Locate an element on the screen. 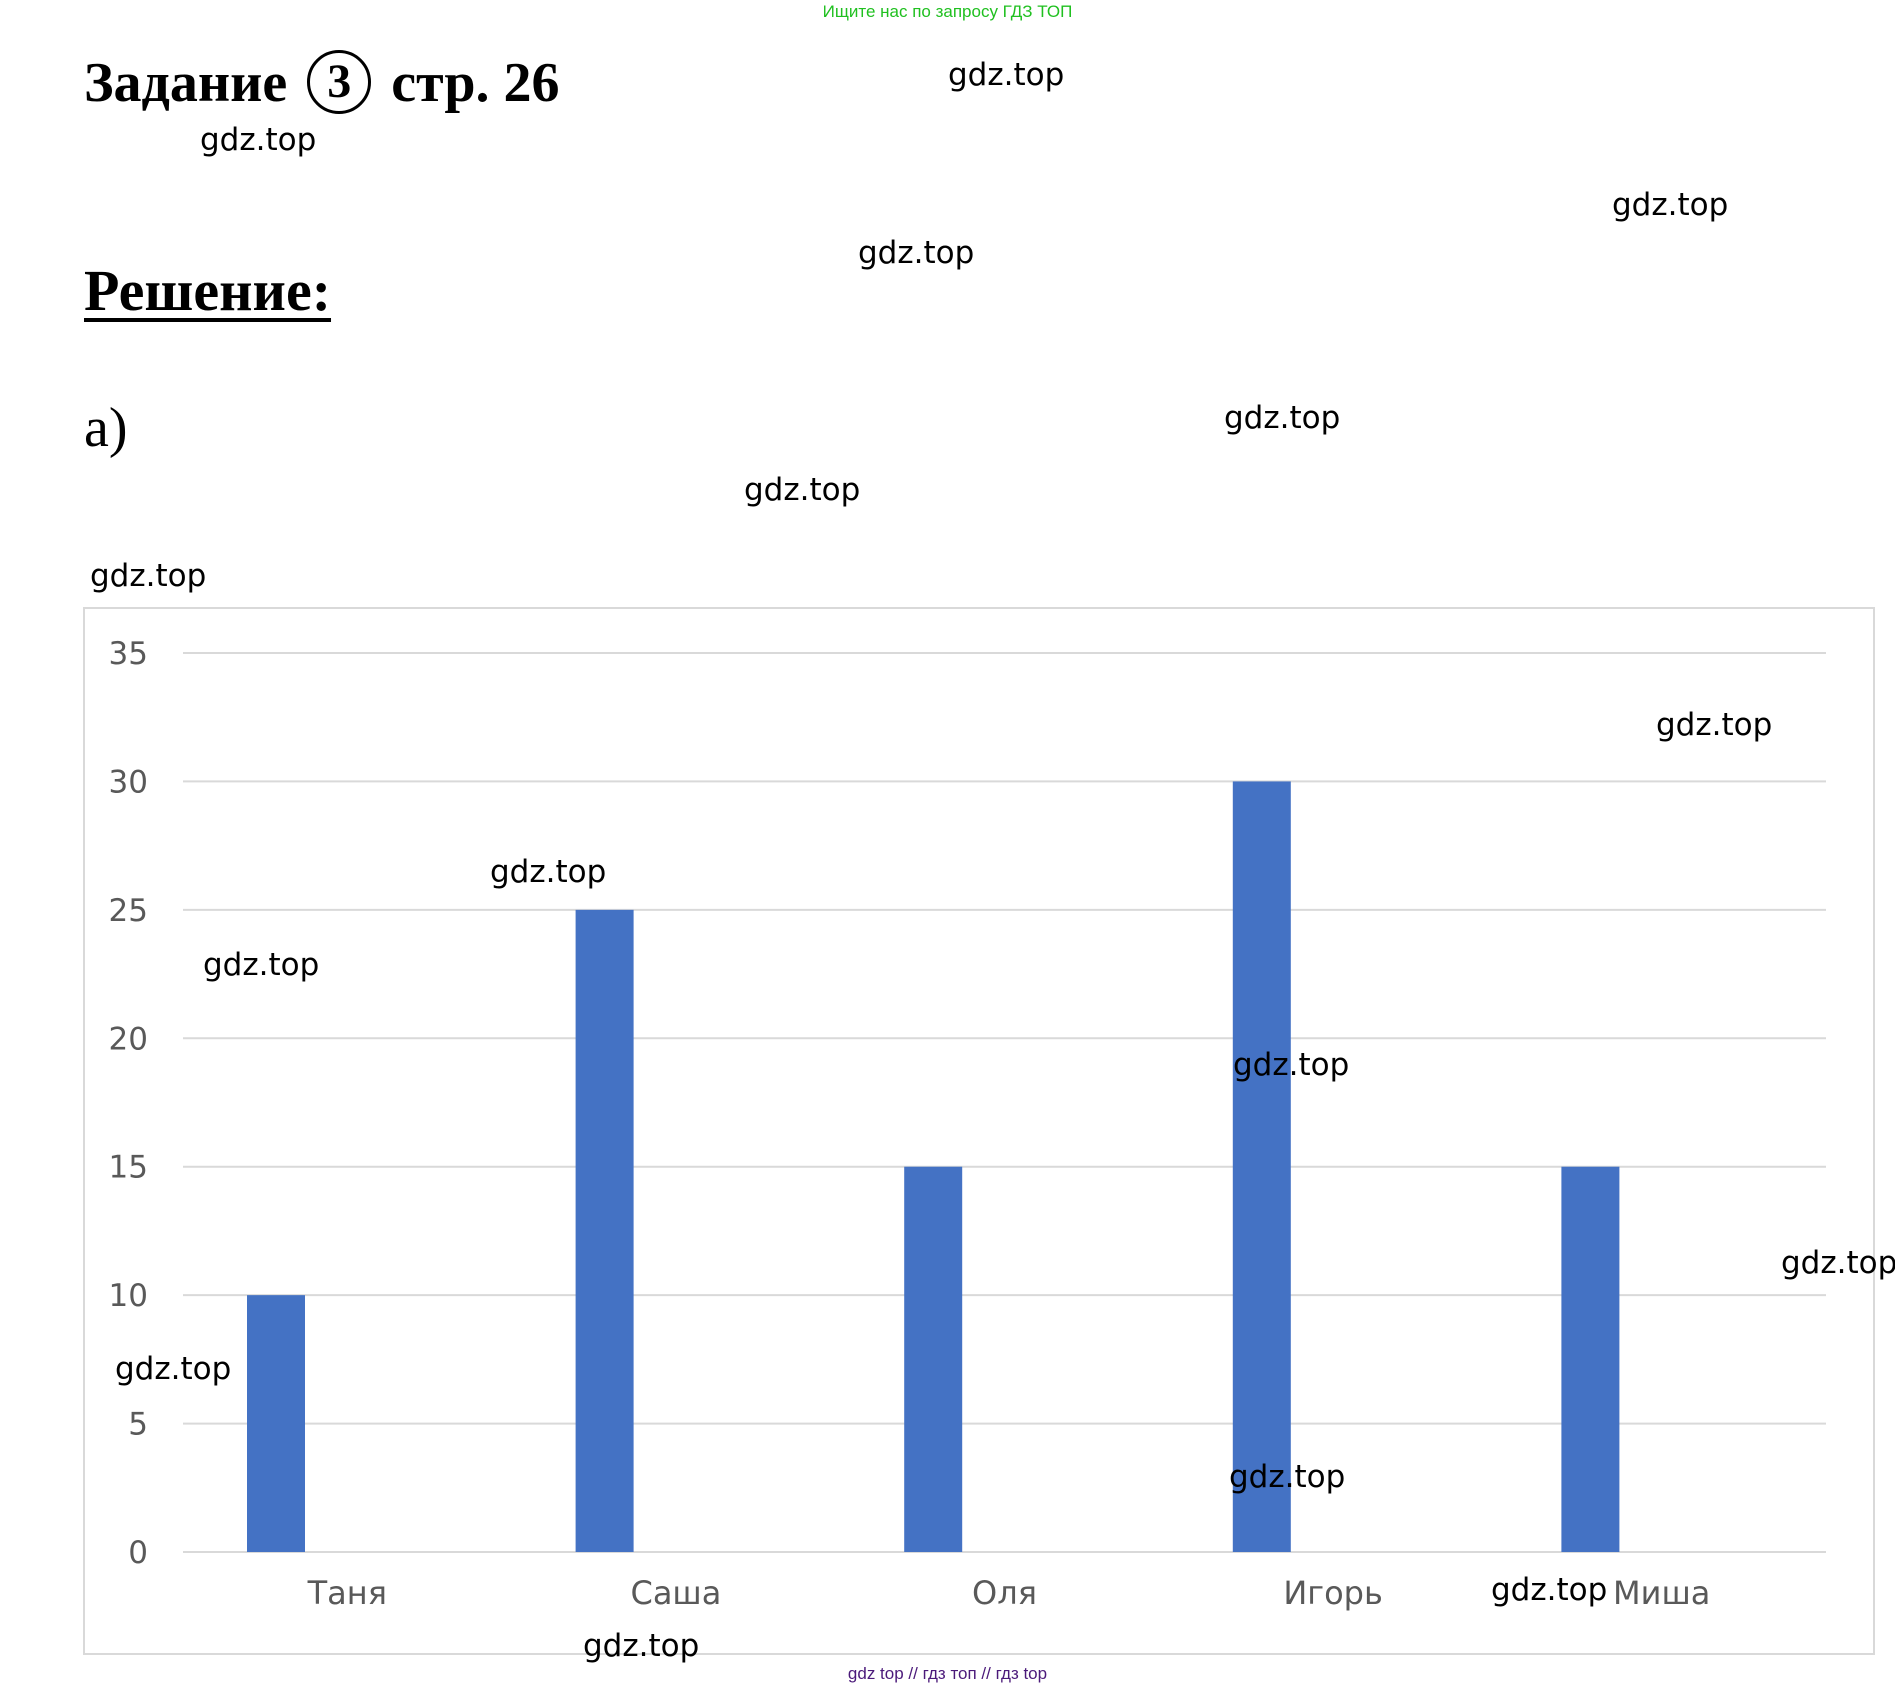  x-tick-label: Таня is located at coordinates (347, 1593).